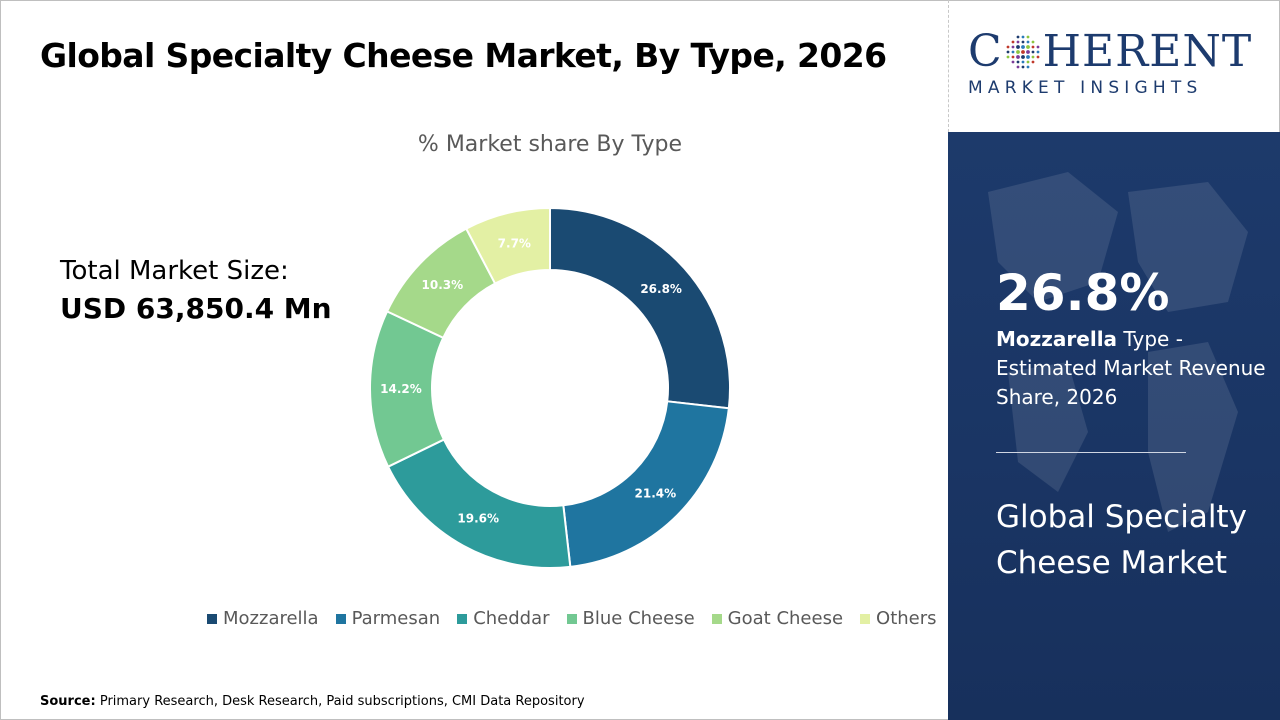 The height and width of the screenshot is (720, 1280). I want to click on legend-label: Mozzarella, so click(271, 618).